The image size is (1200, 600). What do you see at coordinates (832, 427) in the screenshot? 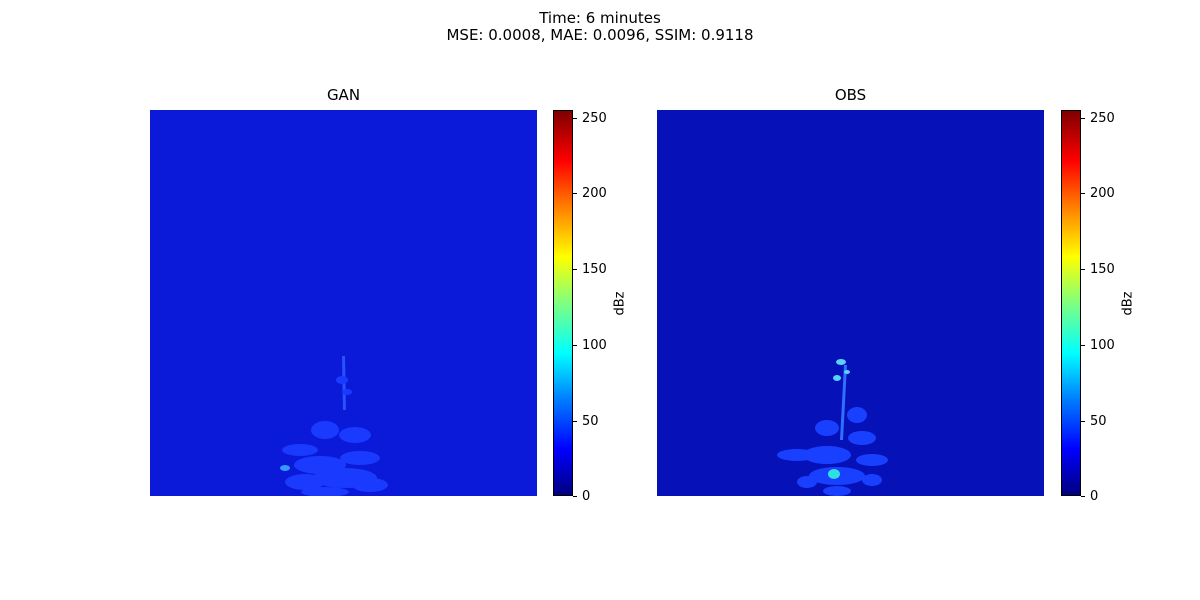
I see `obs-plant-signal` at bounding box center [832, 427].